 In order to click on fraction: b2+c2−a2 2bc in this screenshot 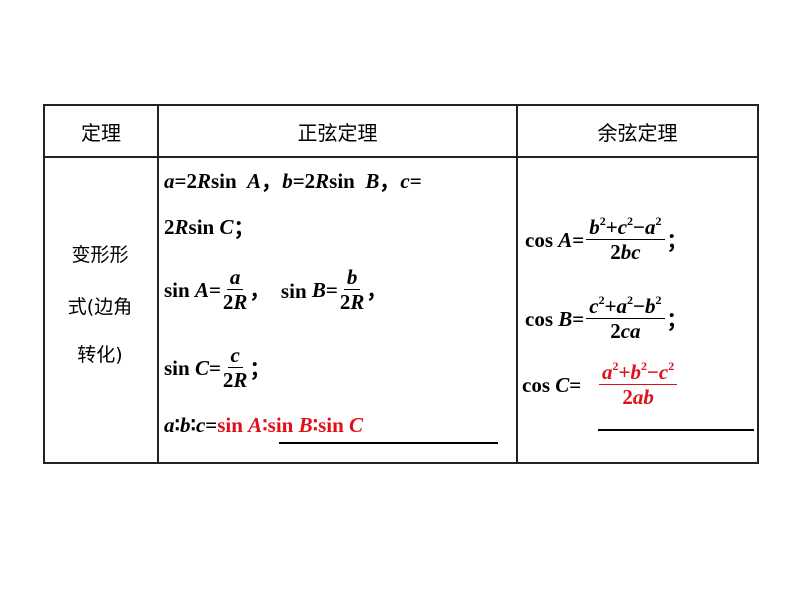, I will do `click(625, 239)`.